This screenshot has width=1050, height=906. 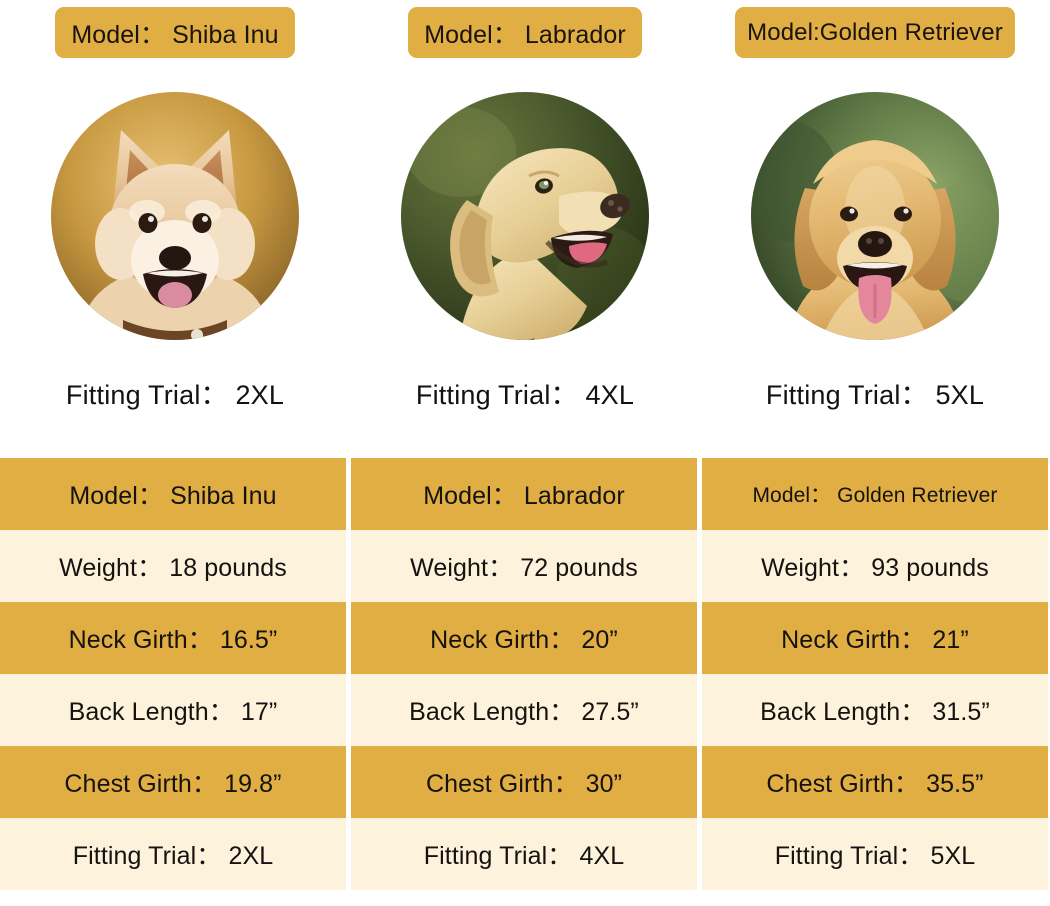 I want to click on fitting-trial-caption-golden-retriever: Fitting Trial： 5XL, so click(x=875, y=394).